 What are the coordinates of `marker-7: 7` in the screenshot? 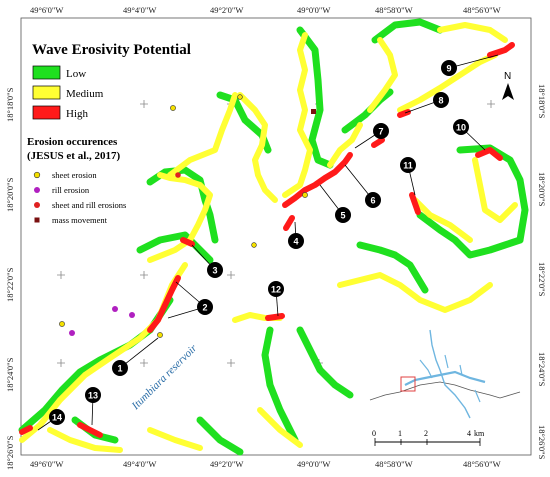 It's located at (381, 131).